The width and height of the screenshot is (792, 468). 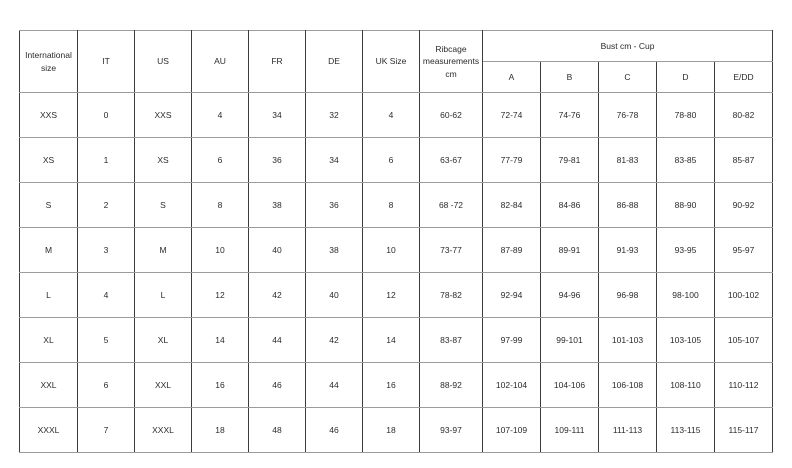 What do you see at coordinates (106, 250) in the screenshot?
I see `cell-it: 3` at bounding box center [106, 250].